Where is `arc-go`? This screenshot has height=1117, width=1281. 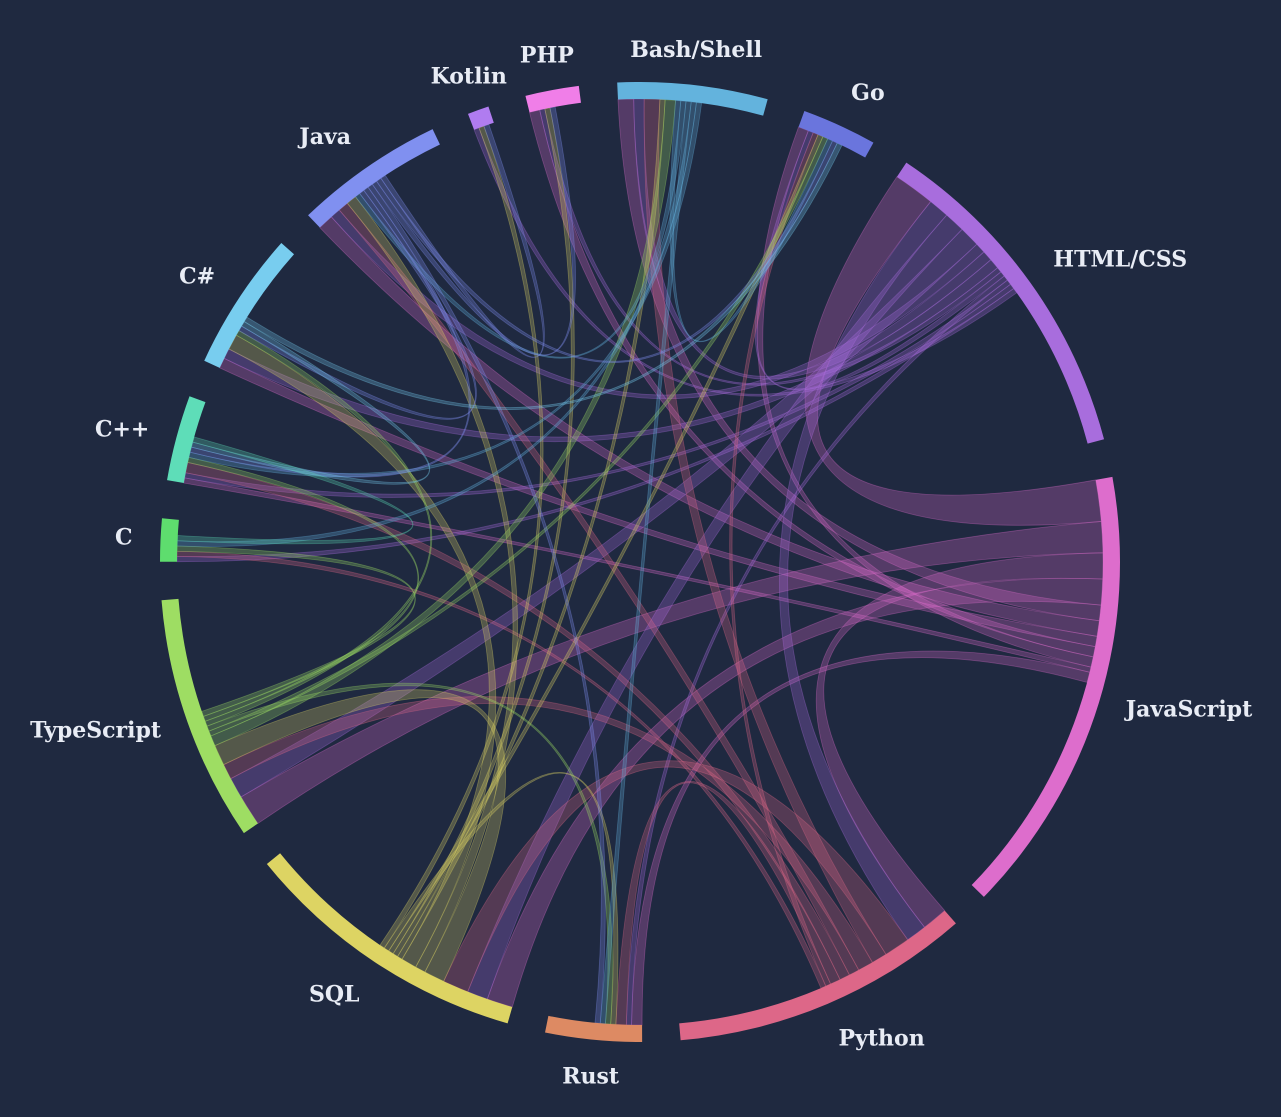 arc-go is located at coordinates (836, 134).